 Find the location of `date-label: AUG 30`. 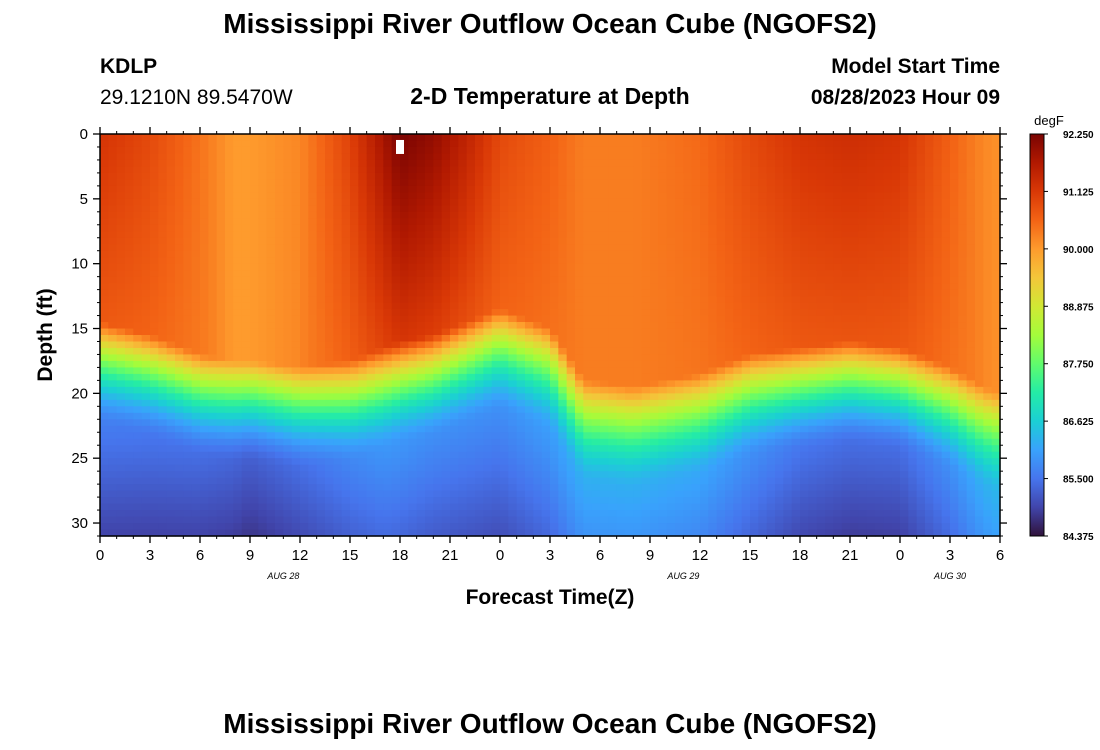

date-label: AUG 30 is located at coordinates (949, 576).